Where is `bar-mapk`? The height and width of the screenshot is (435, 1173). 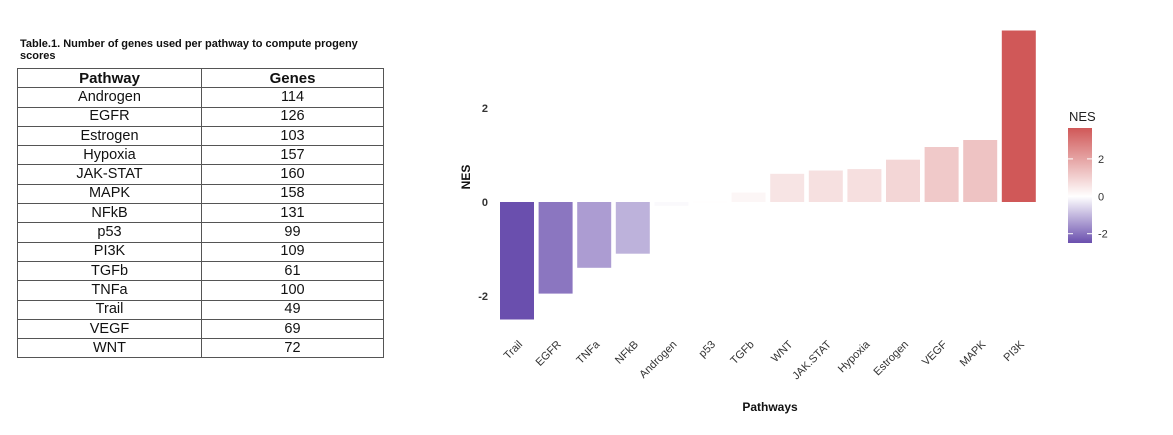 bar-mapk is located at coordinates (980, 171).